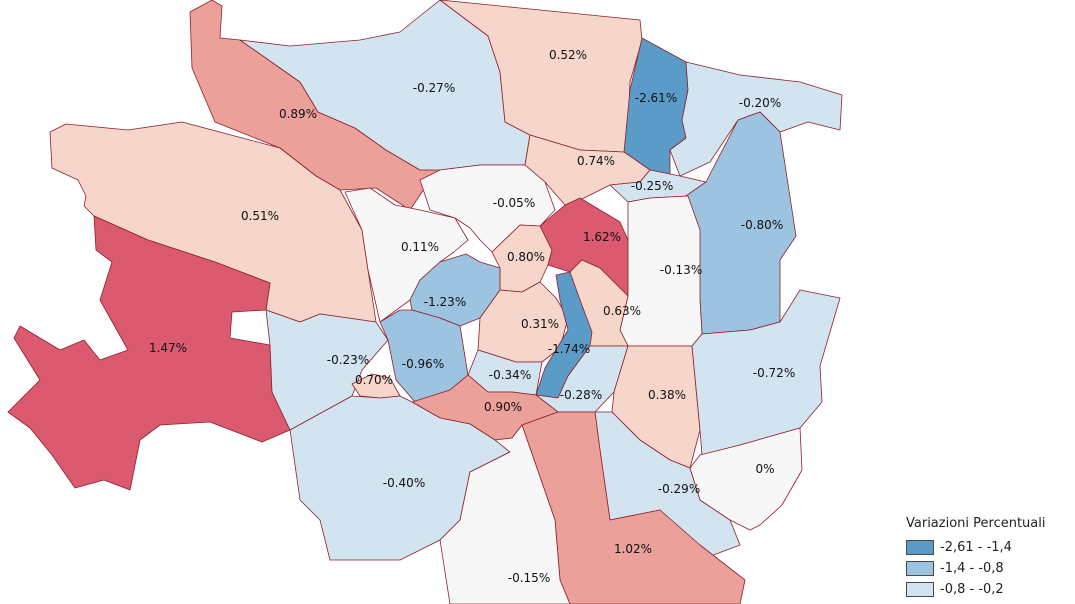 The image size is (1075, 604). What do you see at coordinates (168, 348) in the screenshot?
I see `zone-value-label: 1.47%` at bounding box center [168, 348].